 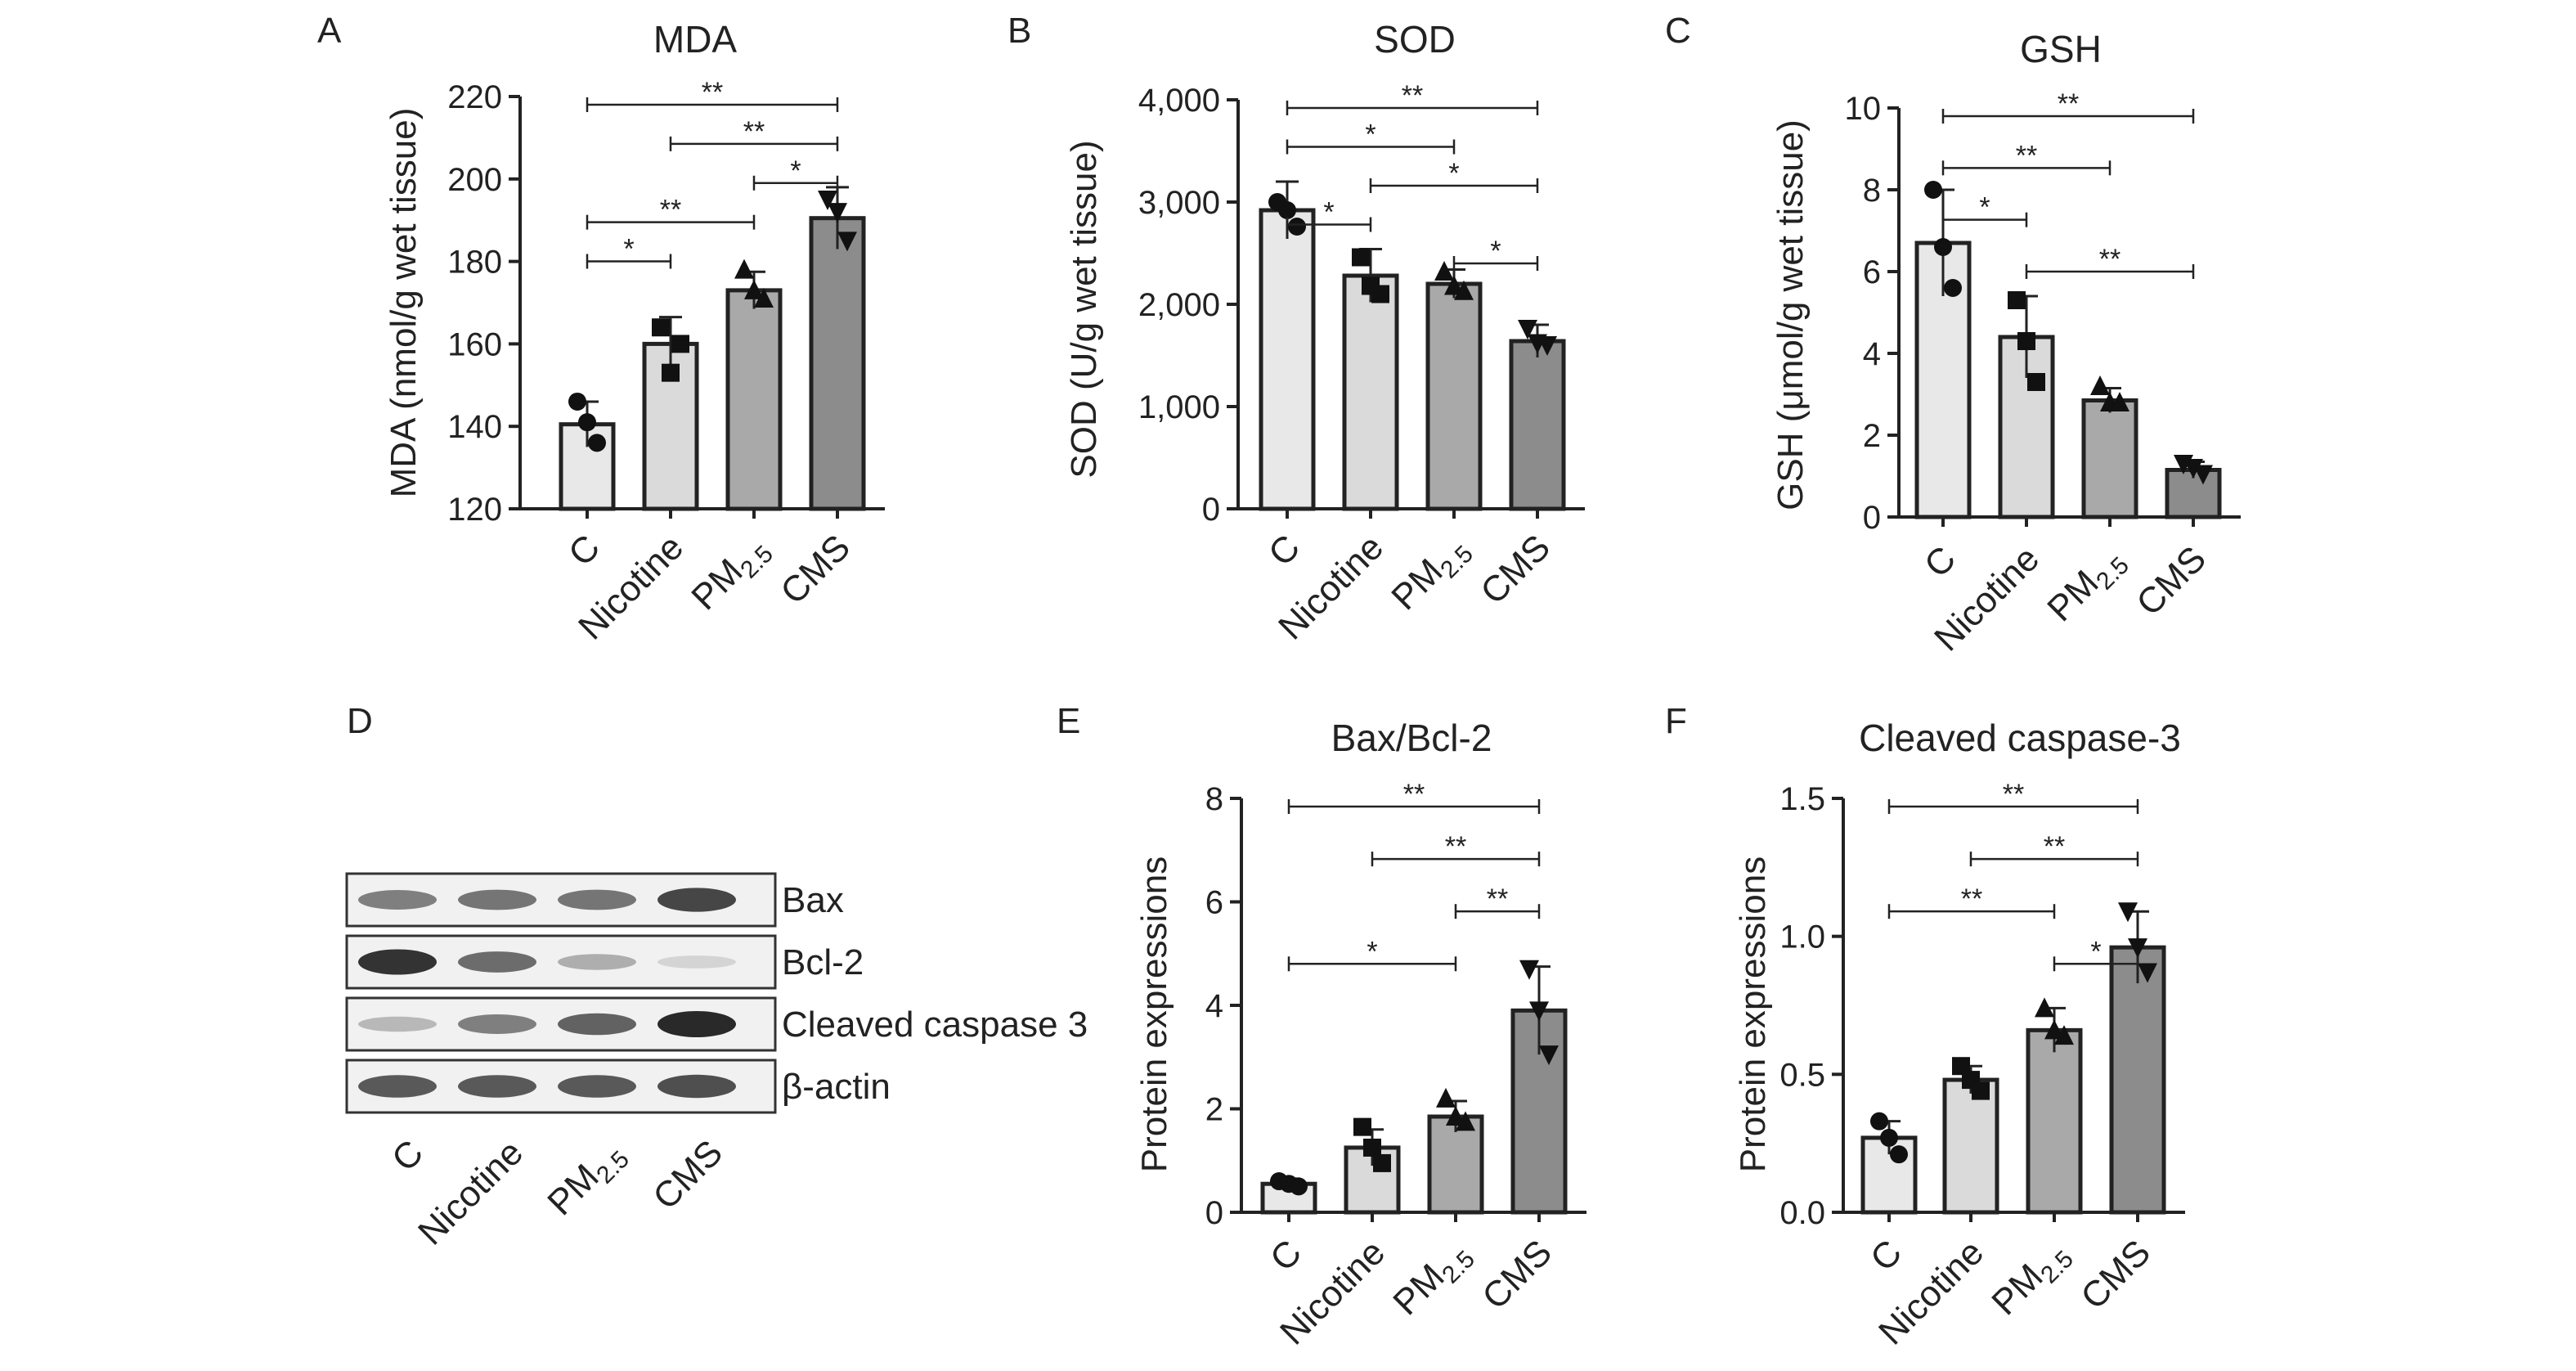 What do you see at coordinates (1412, 738) in the screenshot?
I see `chart-title: Bax/Bcl-2` at bounding box center [1412, 738].